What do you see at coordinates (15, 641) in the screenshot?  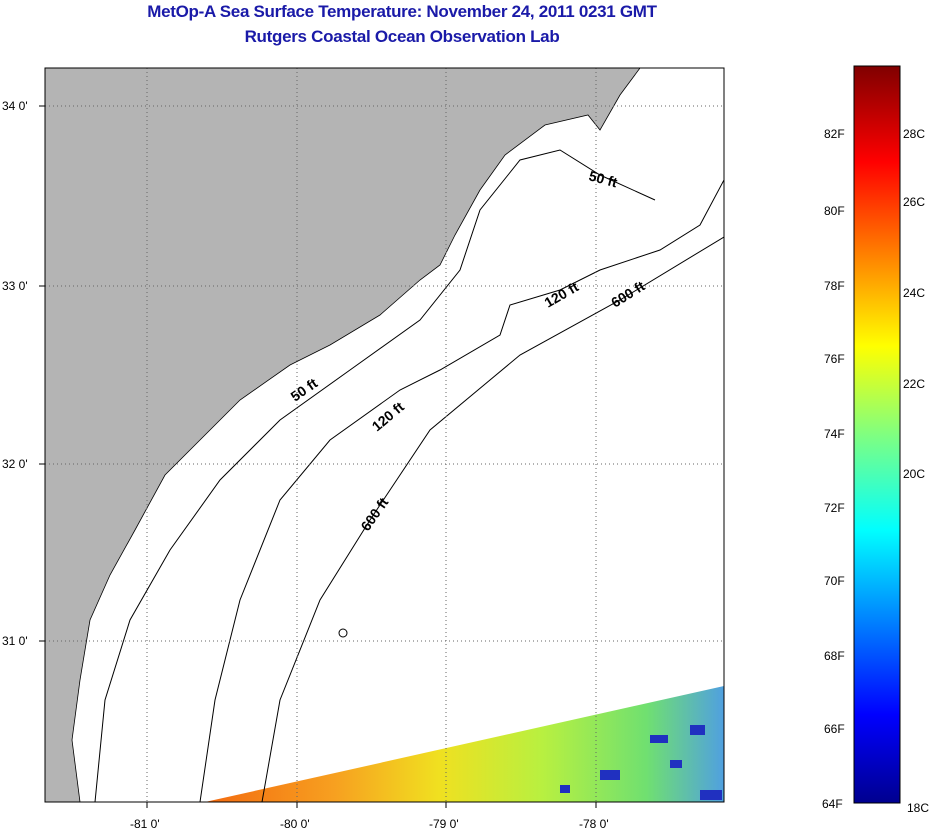 I see `lat-tick: 31 0'` at bounding box center [15, 641].